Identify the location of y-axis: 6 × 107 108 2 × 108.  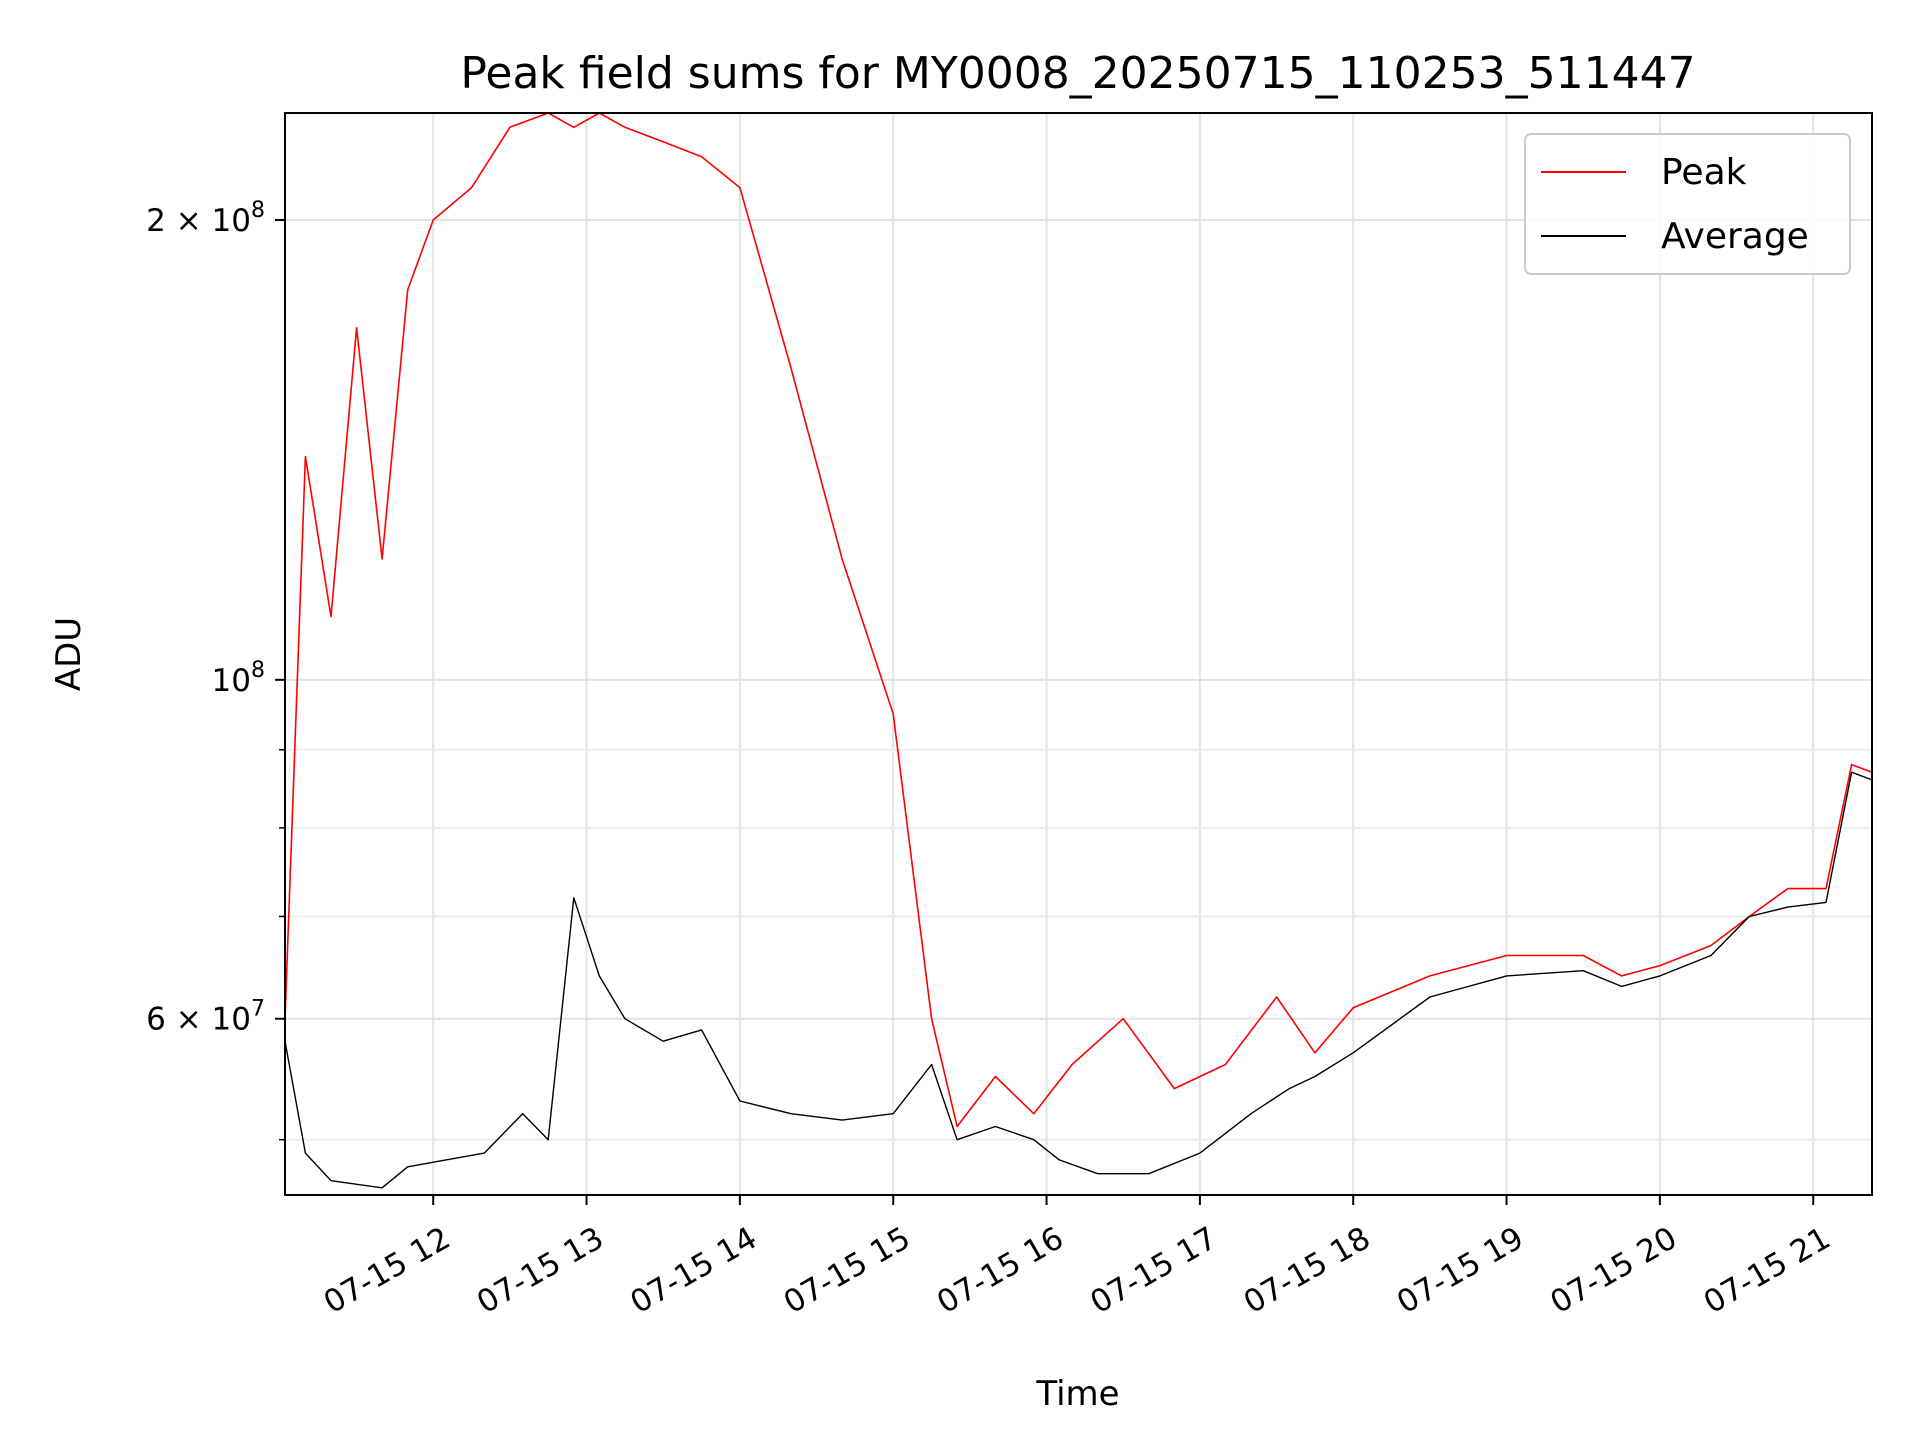
(215, 669).